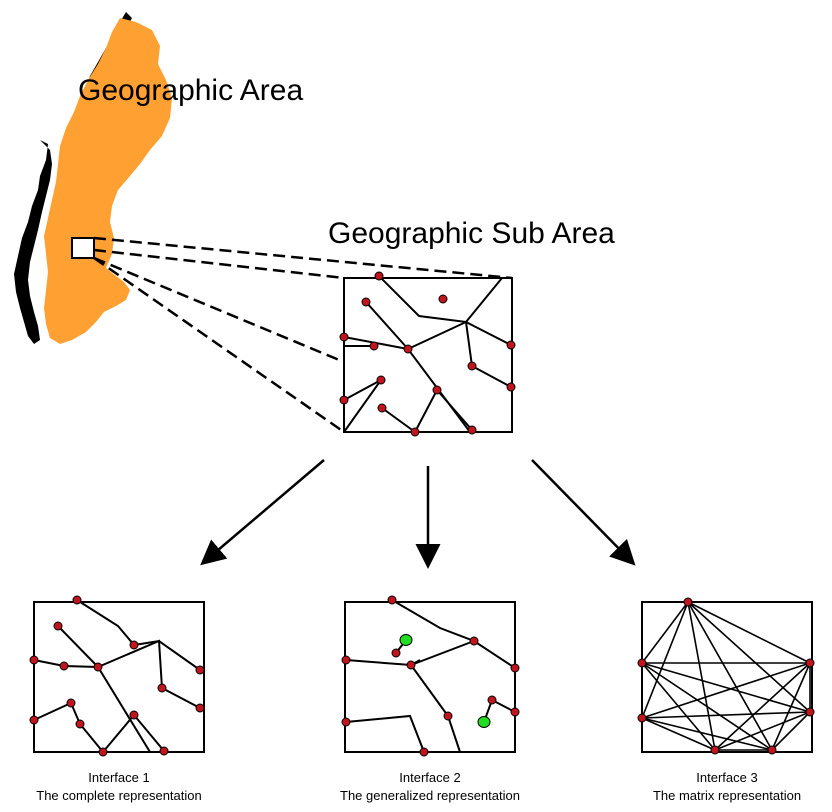 The height and width of the screenshot is (812, 832). Describe the element at coordinates (727, 795) in the screenshot. I see `interface-3-subtitle: The matrix representation` at that location.